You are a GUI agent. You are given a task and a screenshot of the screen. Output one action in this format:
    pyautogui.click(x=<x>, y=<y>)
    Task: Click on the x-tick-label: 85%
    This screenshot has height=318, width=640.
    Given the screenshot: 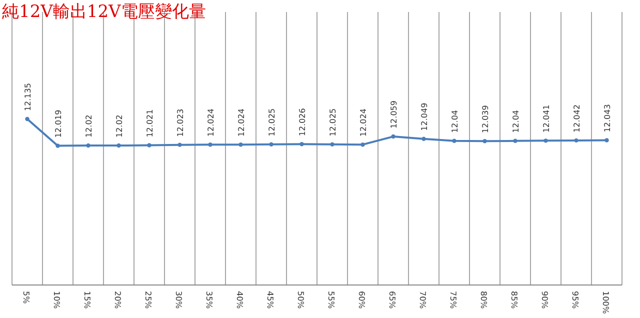 What is the action you would take?
    pyautogui.click(x=513, y=300)
    